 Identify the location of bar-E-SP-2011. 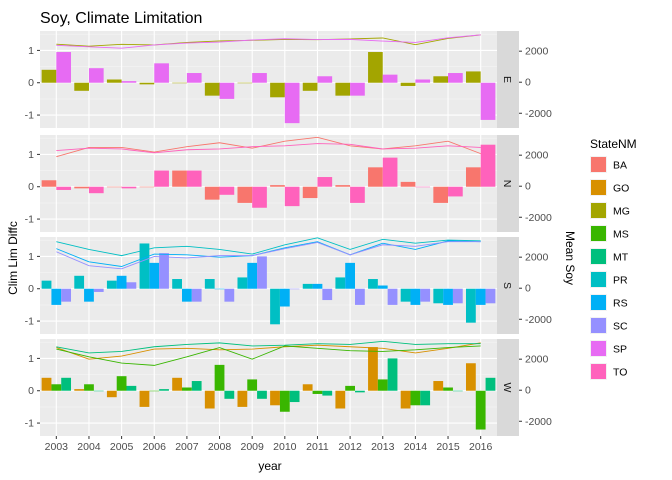
(325, 79).